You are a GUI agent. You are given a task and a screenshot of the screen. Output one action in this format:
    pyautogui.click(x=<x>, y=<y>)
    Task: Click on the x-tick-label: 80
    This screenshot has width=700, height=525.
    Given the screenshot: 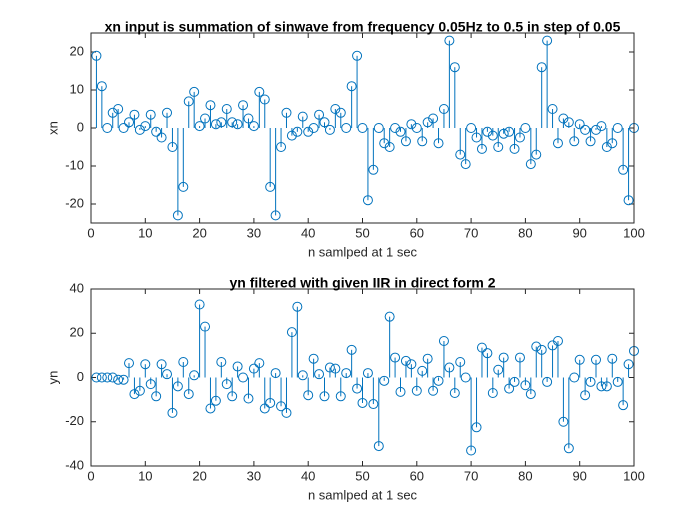 What is the action you would take?
    pyautogui.click(x=525, y=232)
    